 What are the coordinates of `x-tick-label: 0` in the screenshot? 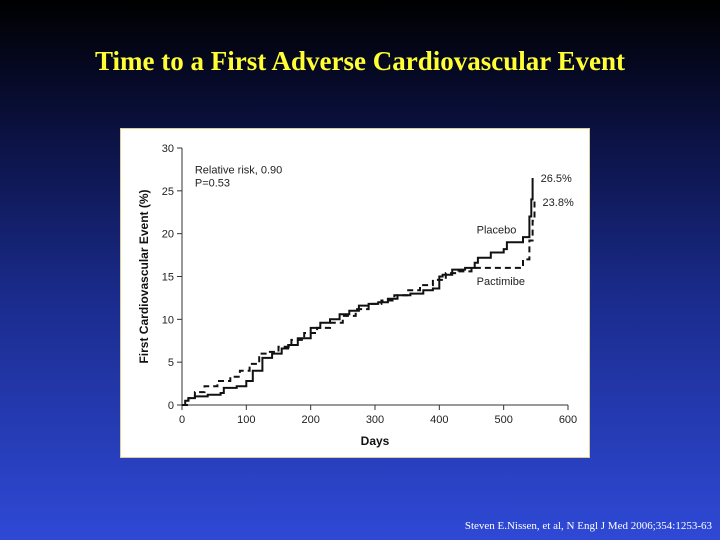 It's located at (182, 420).